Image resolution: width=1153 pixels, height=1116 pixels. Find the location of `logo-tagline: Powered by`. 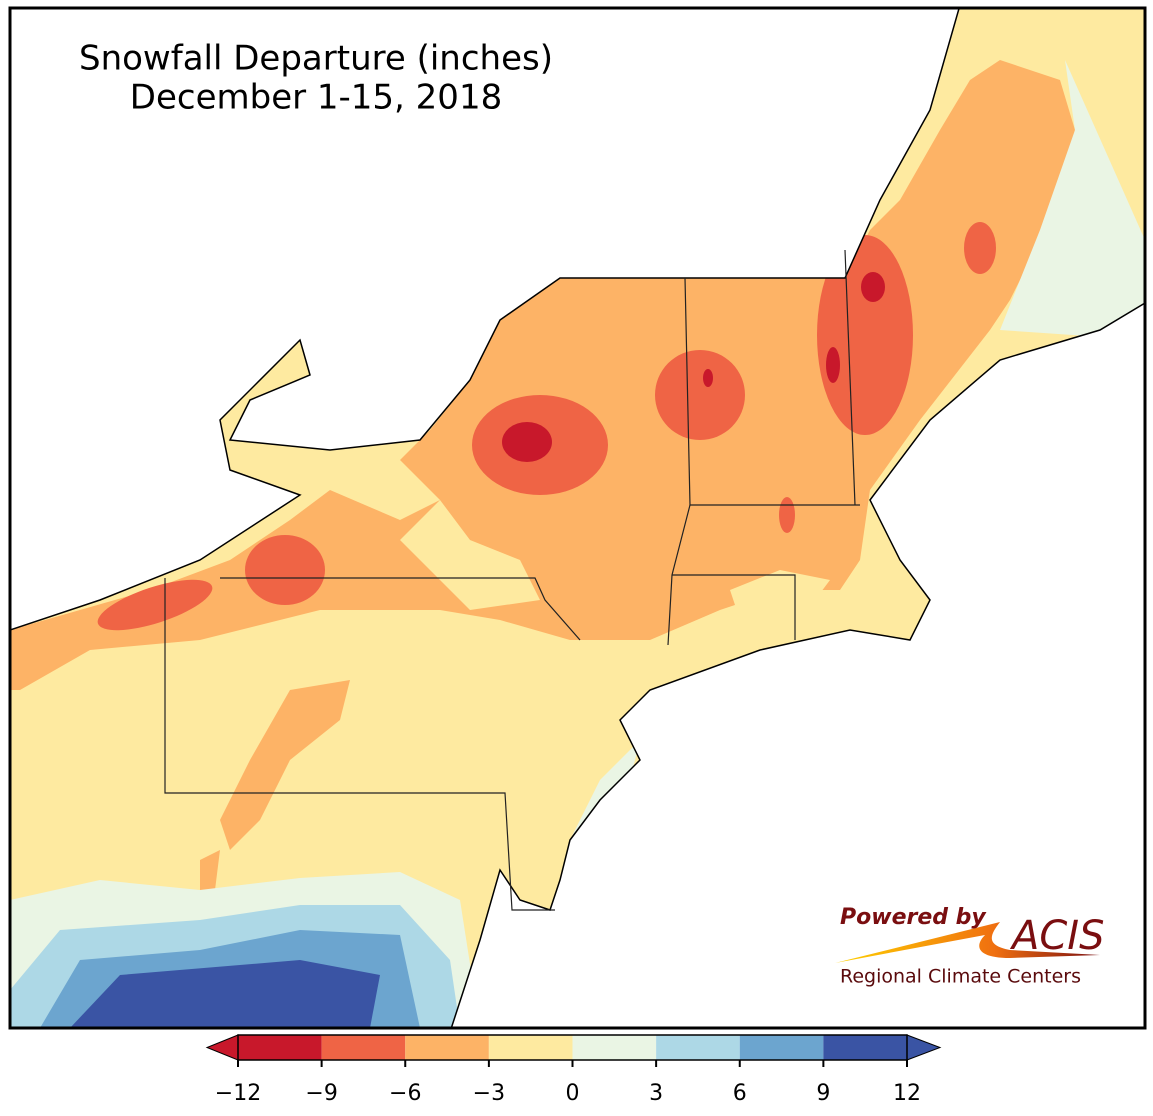

logo-tagline: Powered by is located at coordinates (913, 917).